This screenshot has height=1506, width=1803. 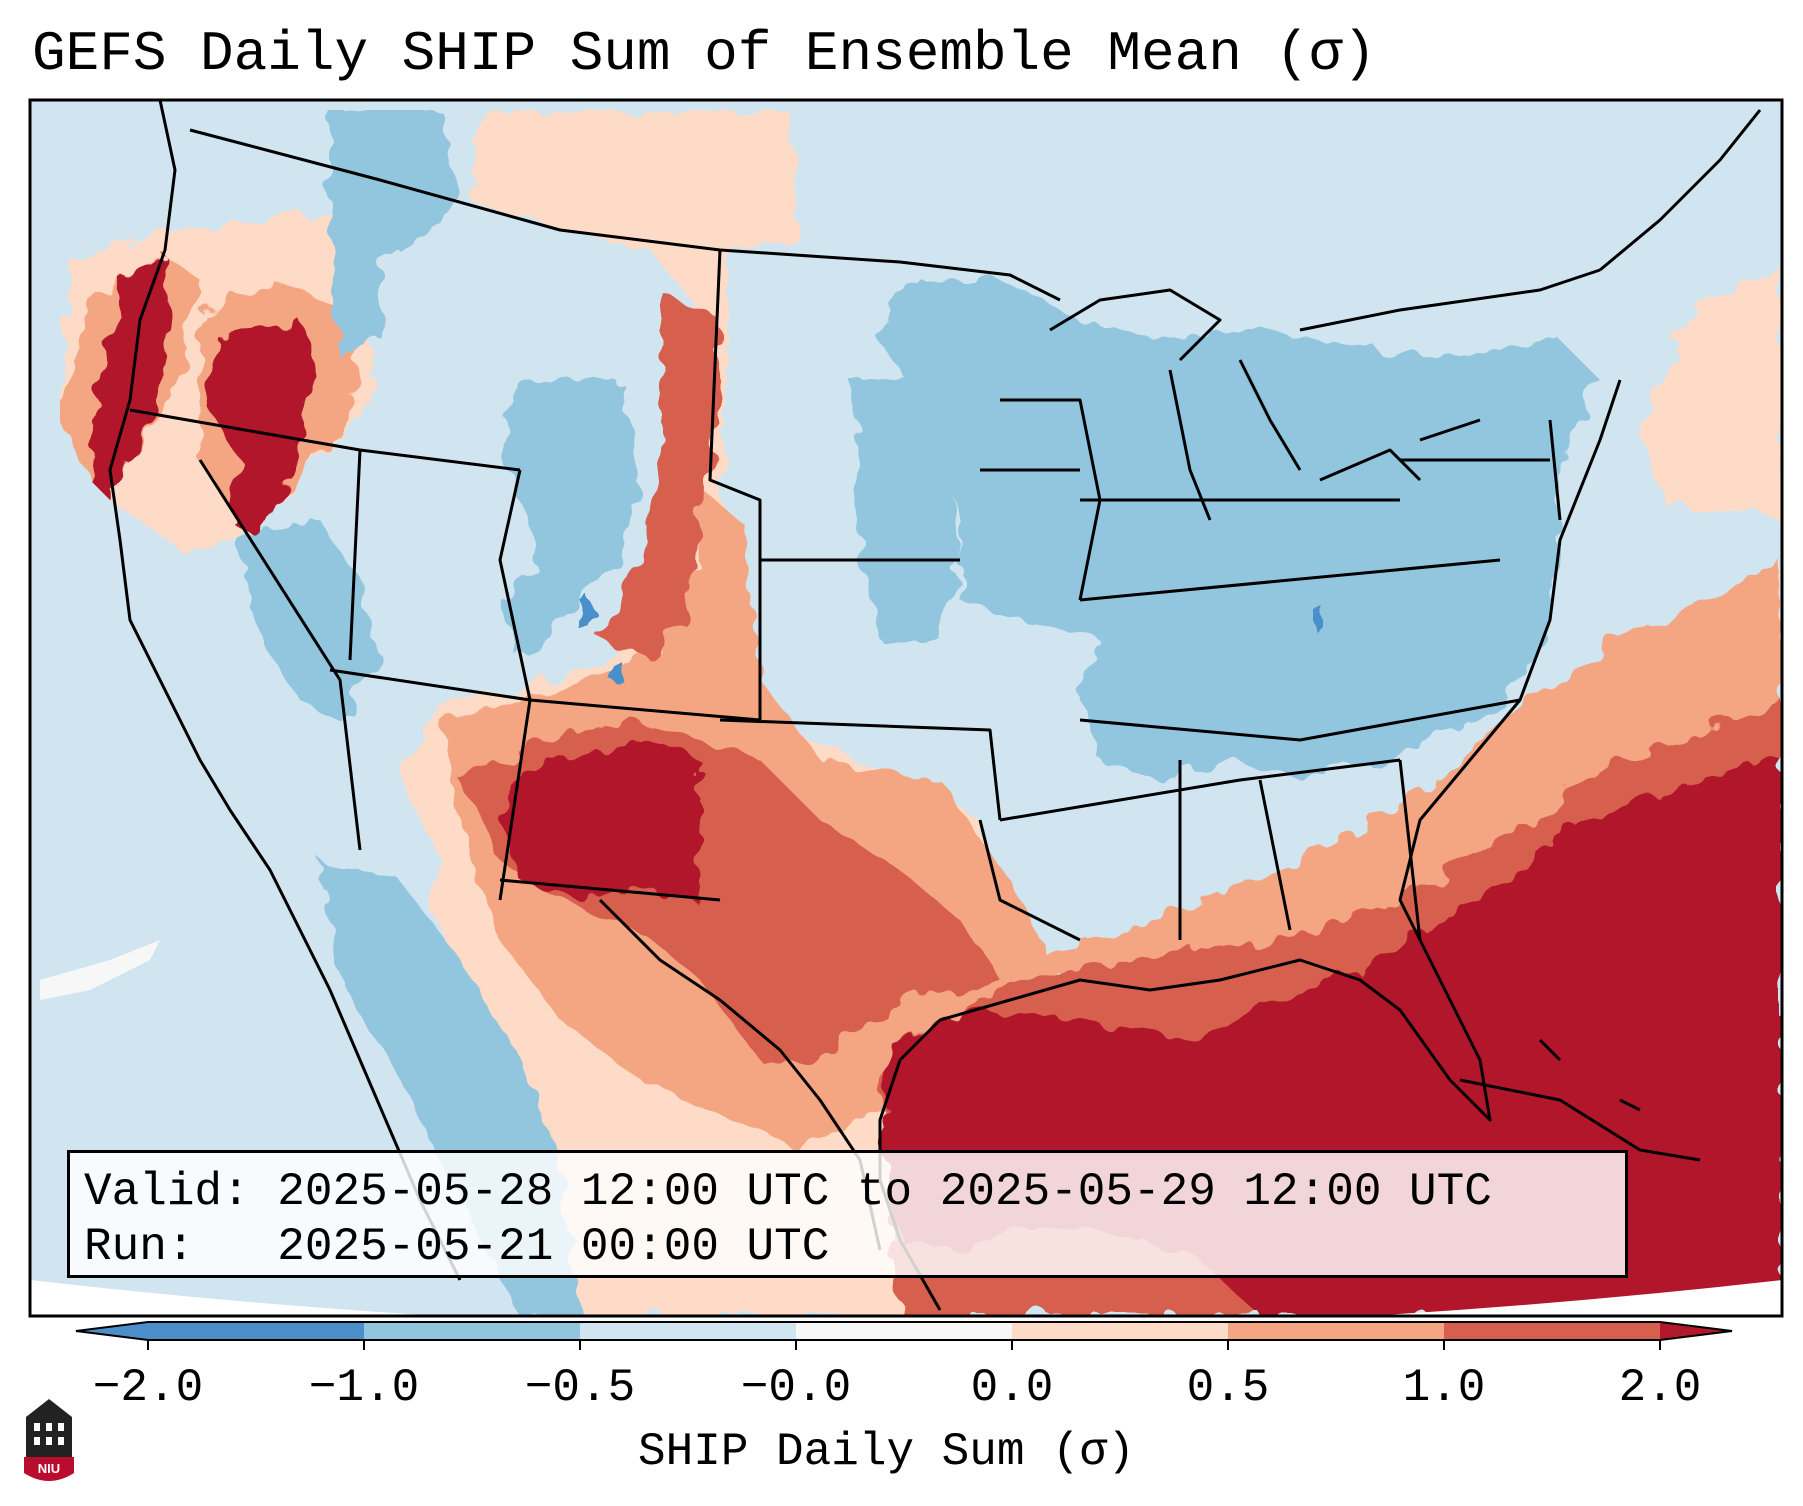 What do you see at coordinates (130, 375) in the screenshot?
I see `anomaly-darkred-pacific-coast` at bounding box center [130, 375].